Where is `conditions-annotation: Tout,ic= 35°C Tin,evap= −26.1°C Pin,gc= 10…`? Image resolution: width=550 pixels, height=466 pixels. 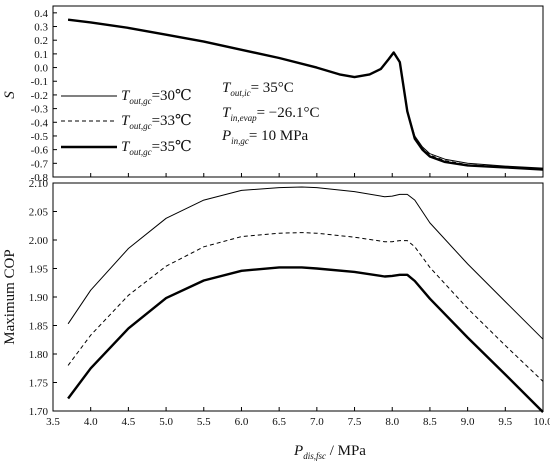
conditions-annotation: Tout,ic= 35°C Tin,evap= −26.1°C Pin,gc= 10… is located at coordinates (270, 113).